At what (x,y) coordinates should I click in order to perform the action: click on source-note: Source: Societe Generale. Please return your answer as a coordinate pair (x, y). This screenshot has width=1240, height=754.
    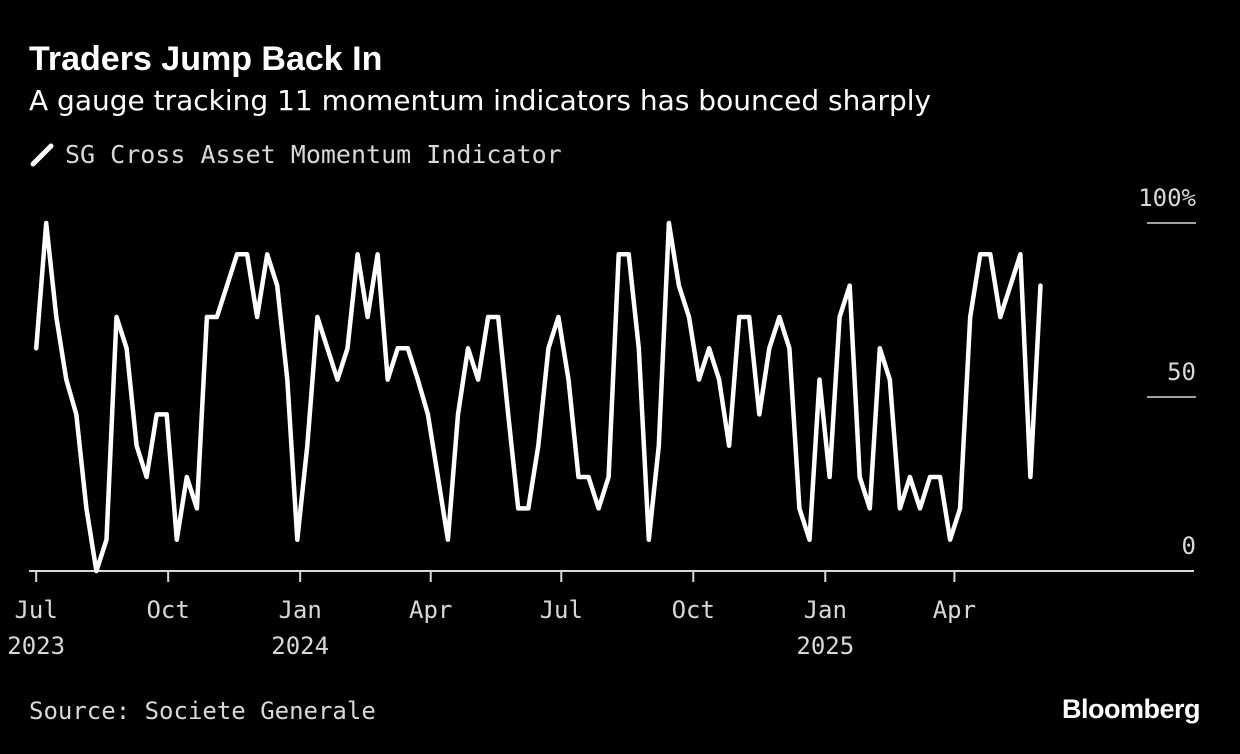
    Looking at the image, I should click on (202, 711).